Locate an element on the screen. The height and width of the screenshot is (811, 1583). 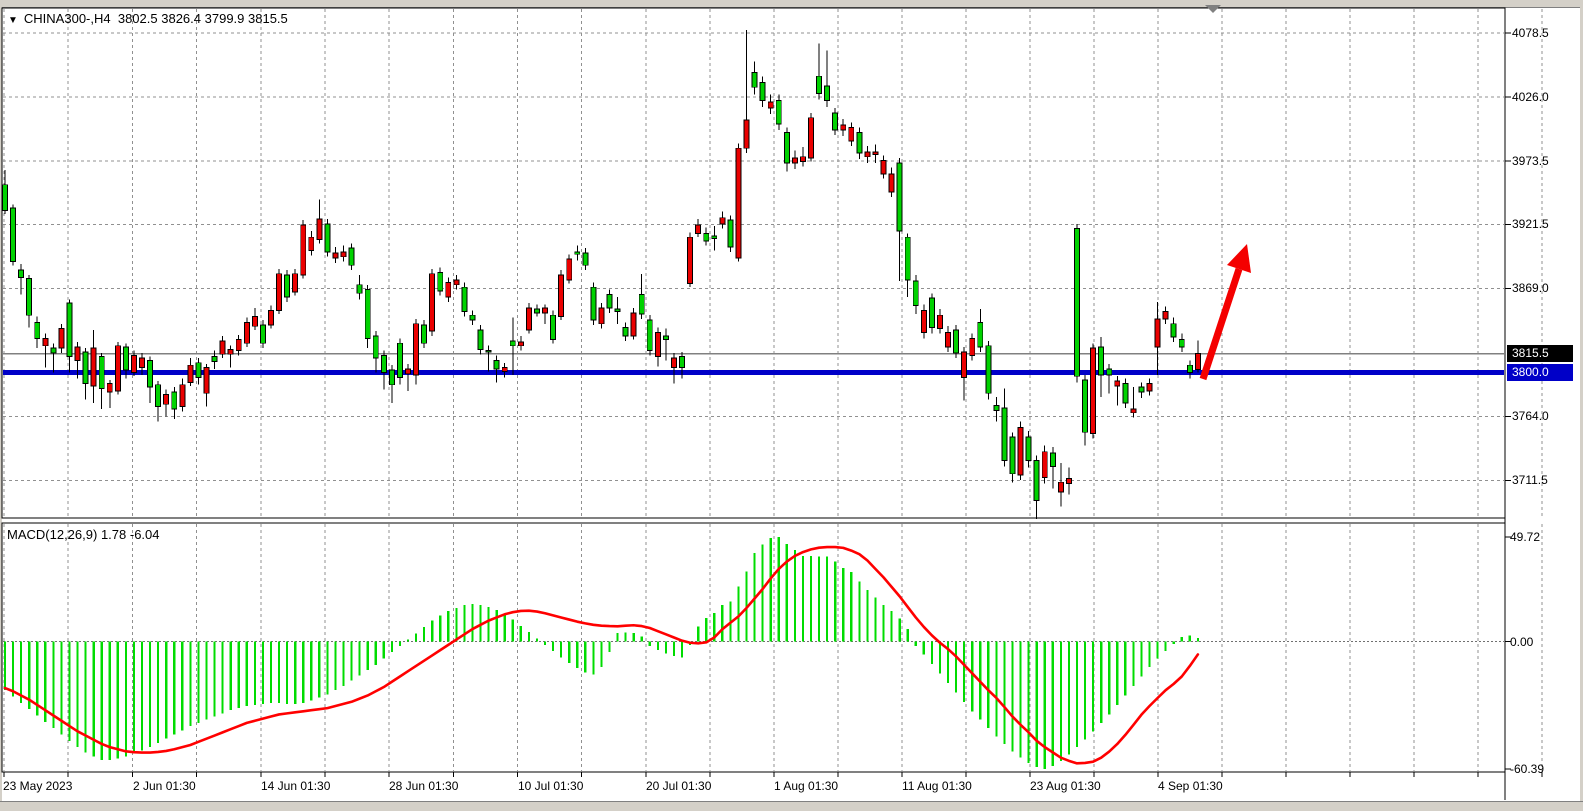
time-tick-label: 2 Jun 01:30 is located at coordinates (164, 786).